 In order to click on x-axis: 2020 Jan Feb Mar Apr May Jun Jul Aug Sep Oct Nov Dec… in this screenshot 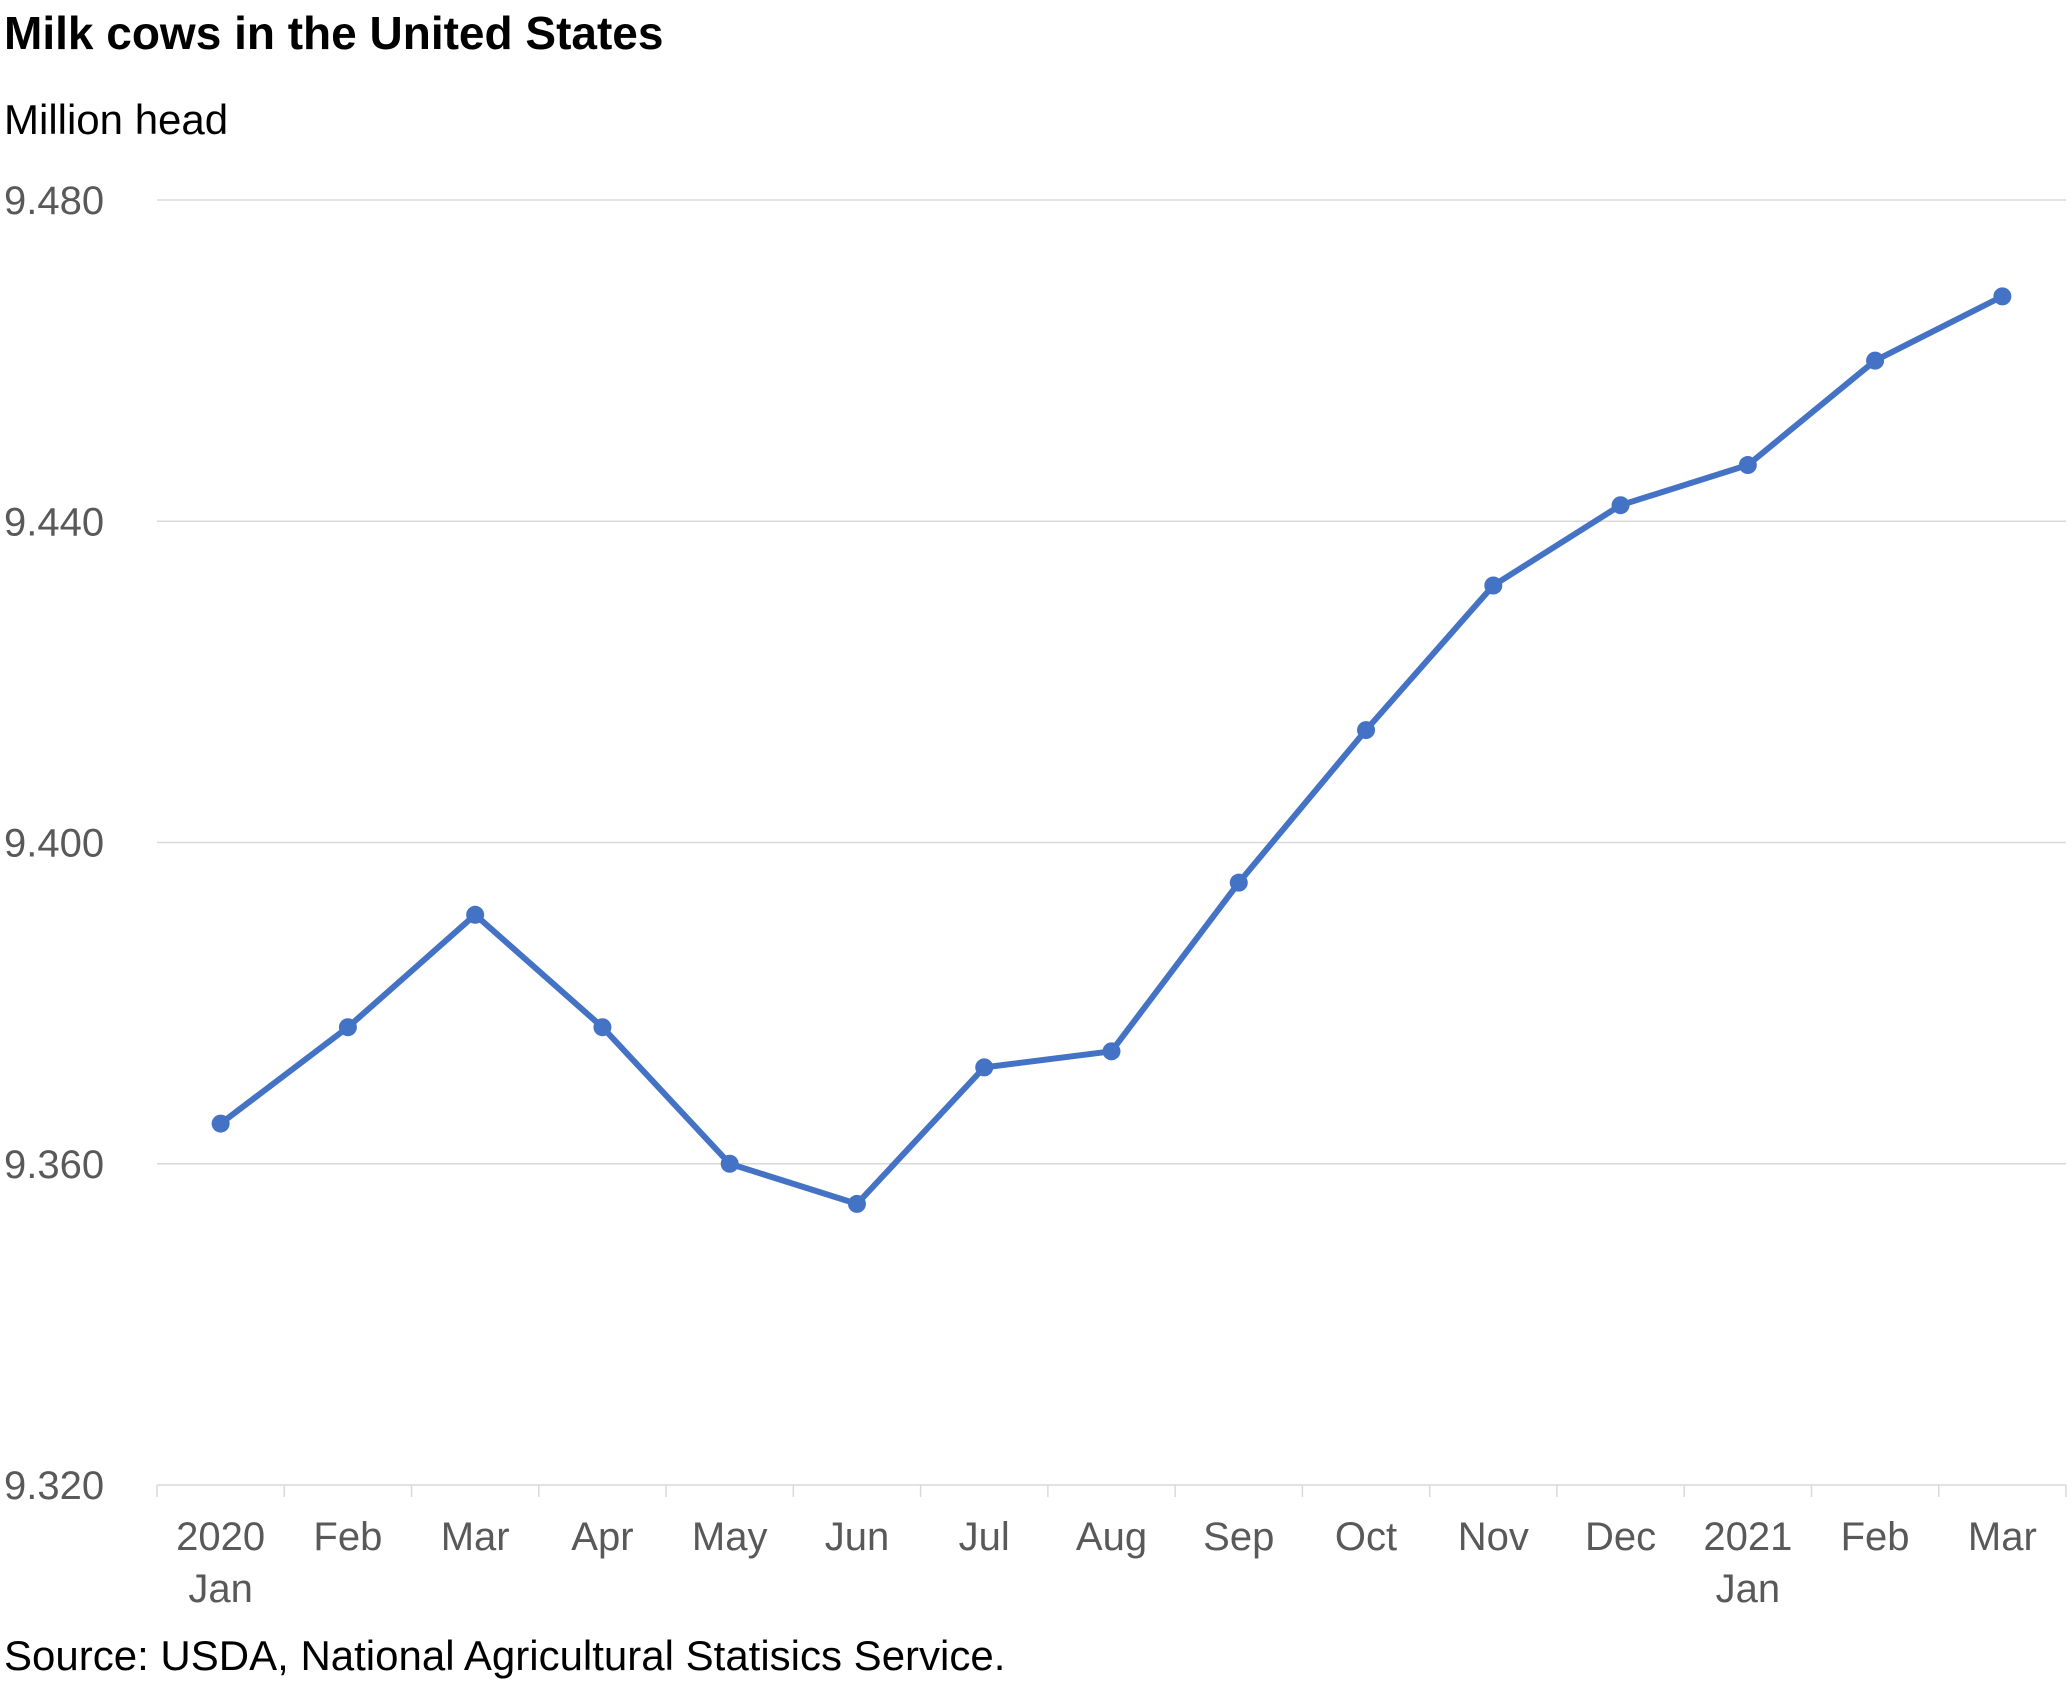, I will do `click(1111, 1547)`.